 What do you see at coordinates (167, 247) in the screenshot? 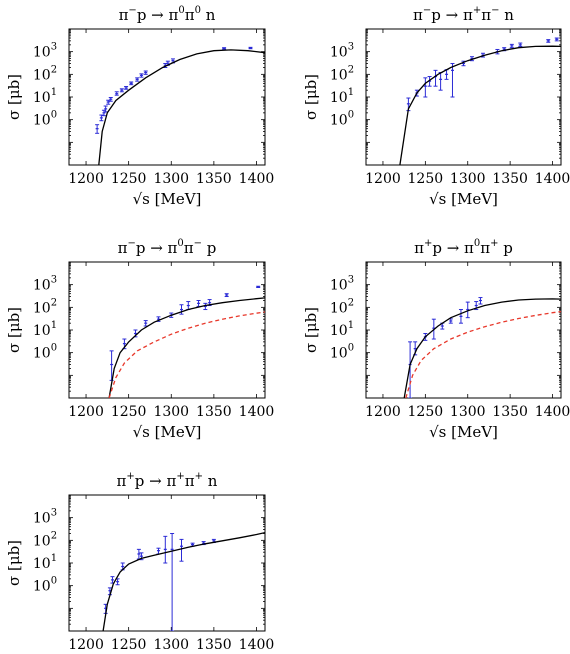
I see `panel-title: π−p → π0π− p` at bounding box center [167, 247].